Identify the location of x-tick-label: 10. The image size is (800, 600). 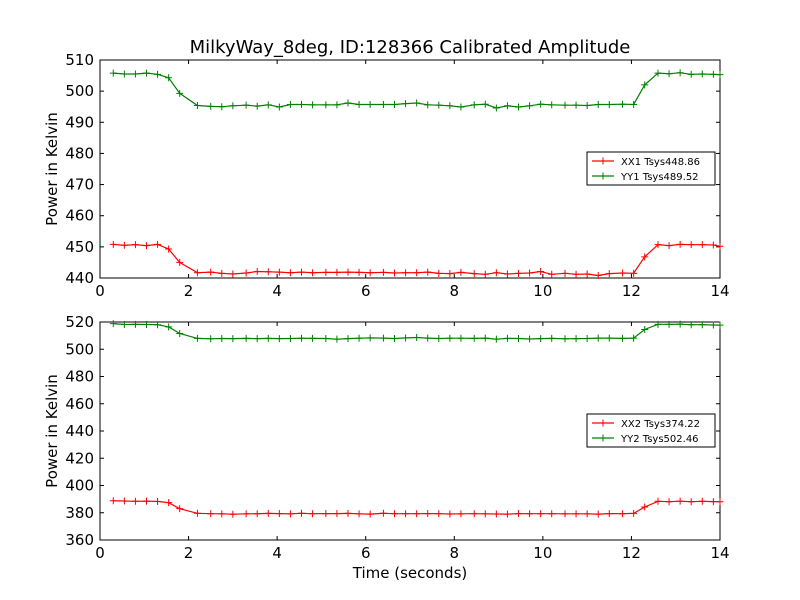
(542, 291).